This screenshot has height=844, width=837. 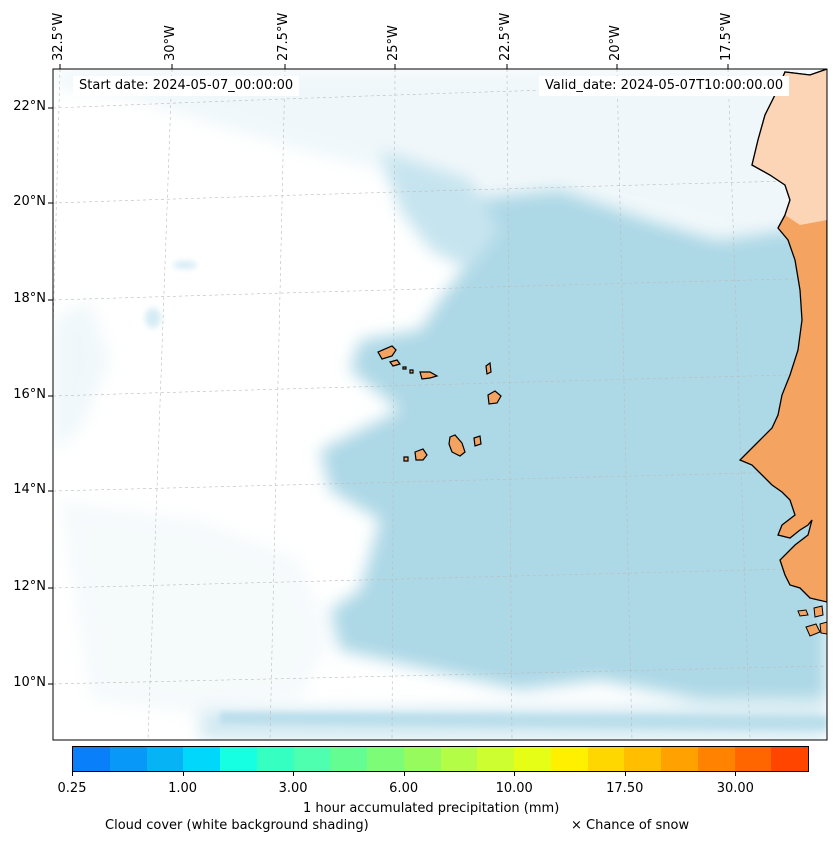 I want to click on colorbar-tick-label: 6.00, so click(x=404, y=788).